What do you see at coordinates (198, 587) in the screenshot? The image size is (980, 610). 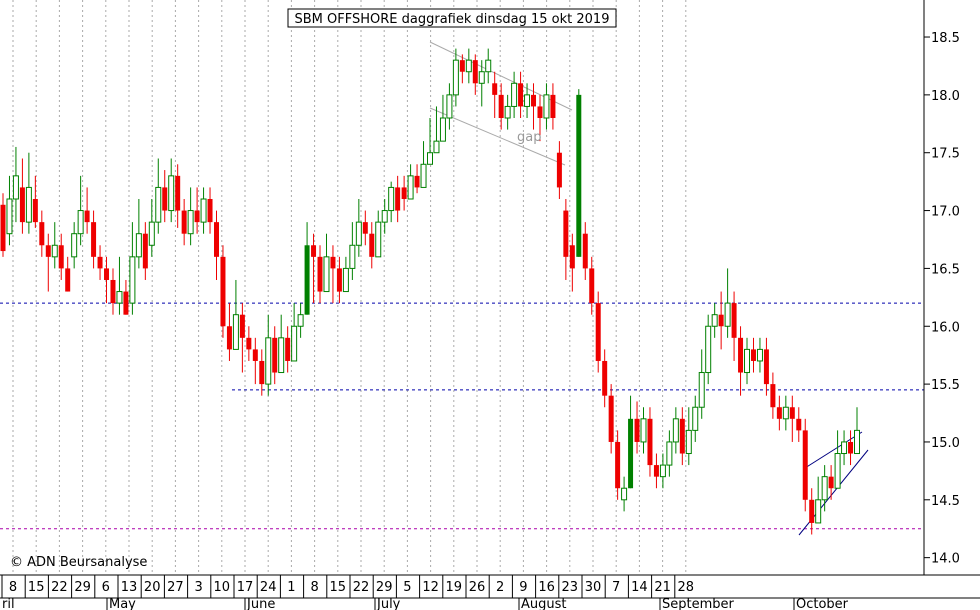 I see `x-tick-label: 3` at bounding box center [198, 587].